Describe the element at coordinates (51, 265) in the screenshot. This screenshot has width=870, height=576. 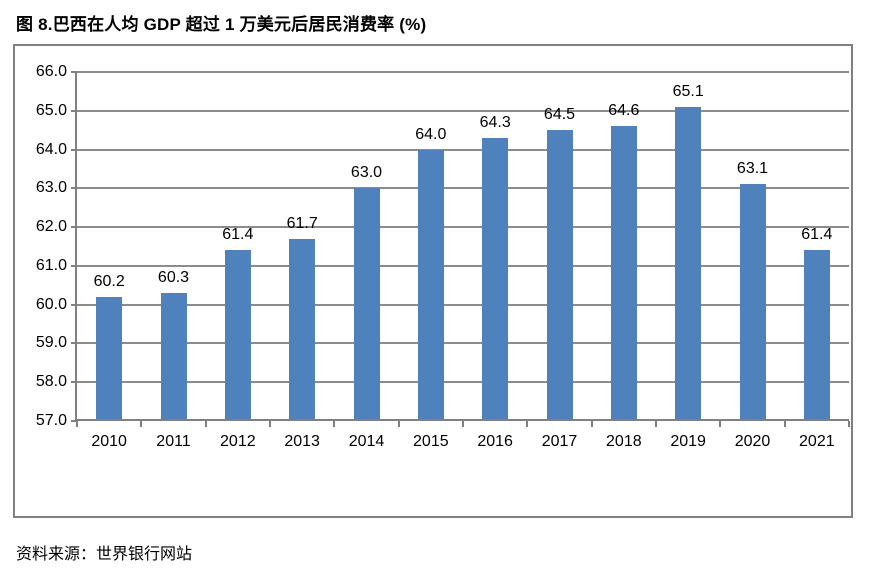
I see `y-tick-label: 61.0` at that location.